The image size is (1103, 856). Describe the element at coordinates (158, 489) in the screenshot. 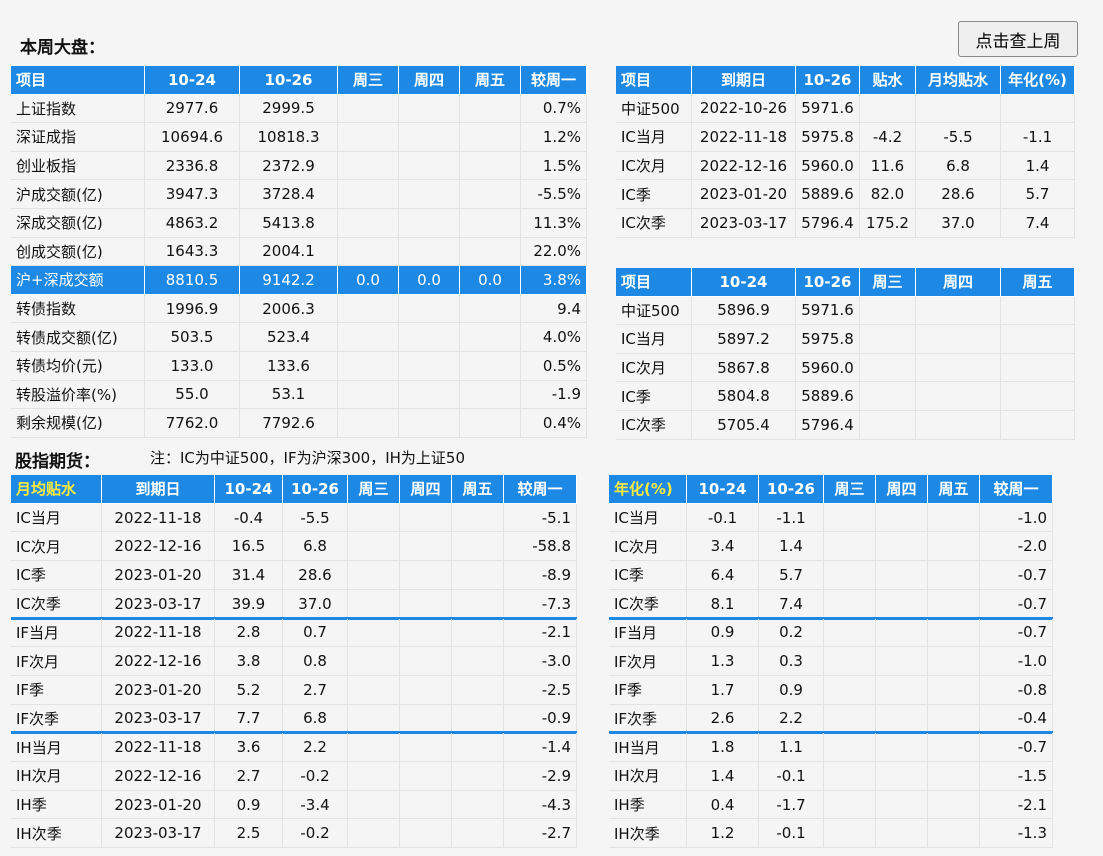

I see `header-cell: 到期日` at that location.